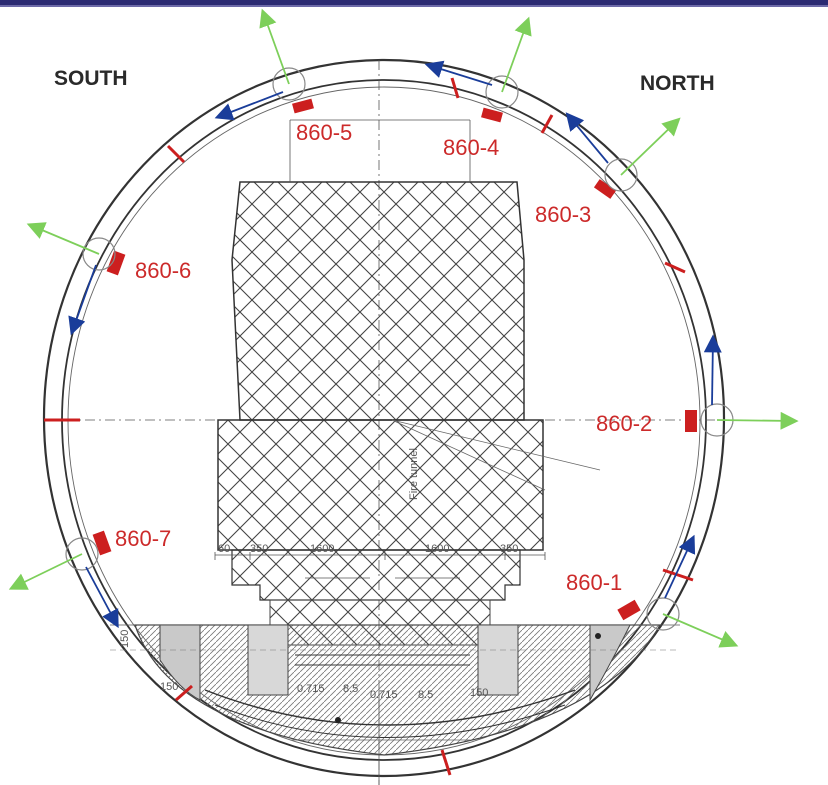 The image size is (828, 785). What do you see at coordinates (395, 704) in the screenshot?
I see `invert-slab` at bounding box center [395, 704].